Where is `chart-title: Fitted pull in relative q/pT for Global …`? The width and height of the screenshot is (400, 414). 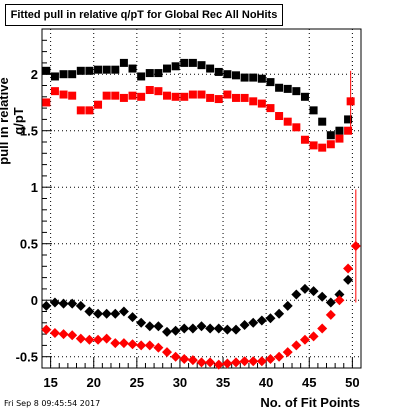 chart-title: Fitted pull in relative q/pT for Global … is located at coordinates (144, 15).